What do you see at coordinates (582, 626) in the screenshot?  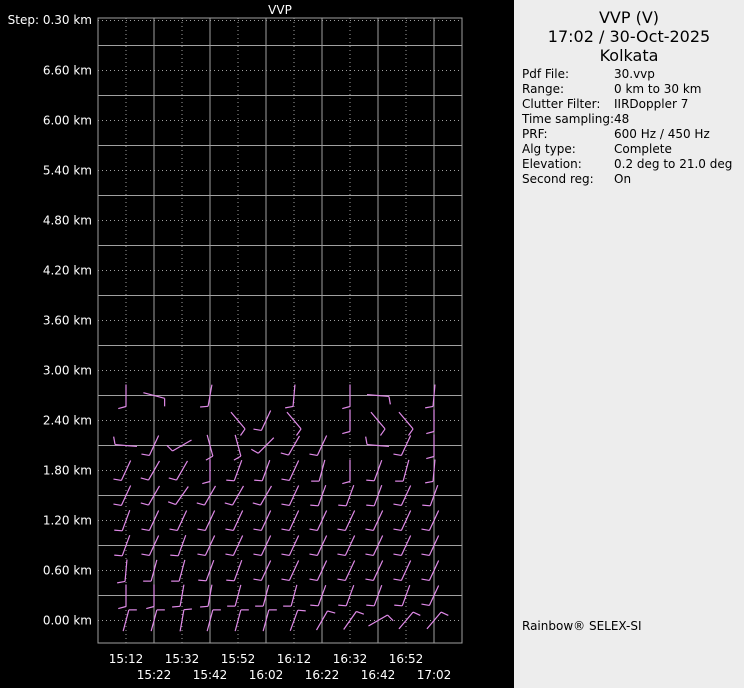 I see `credit-text: Rainbow® SELEX-SI` at bounding box center [582, 626].